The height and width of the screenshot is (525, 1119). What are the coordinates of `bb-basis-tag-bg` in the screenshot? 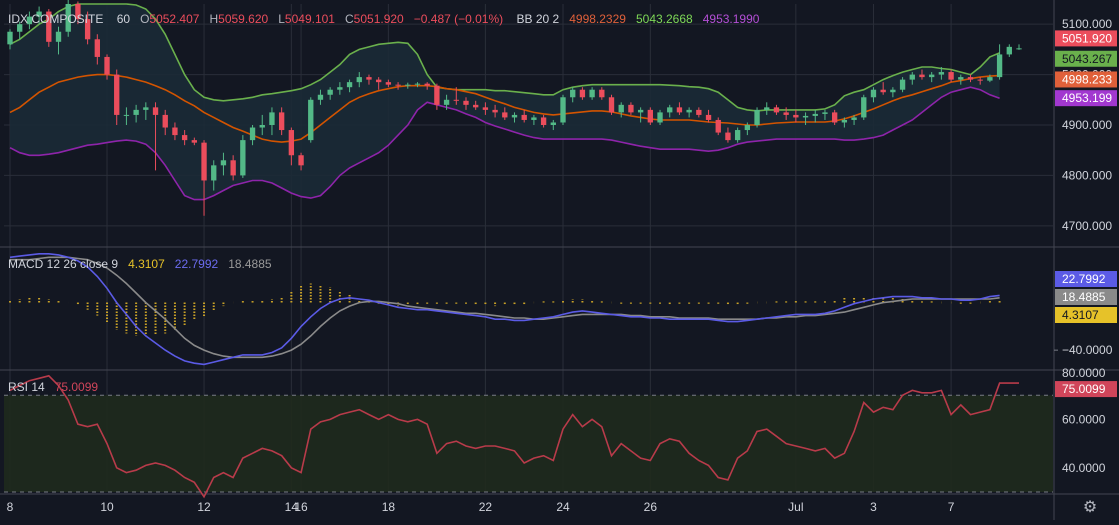 It's located at (1086, 79).